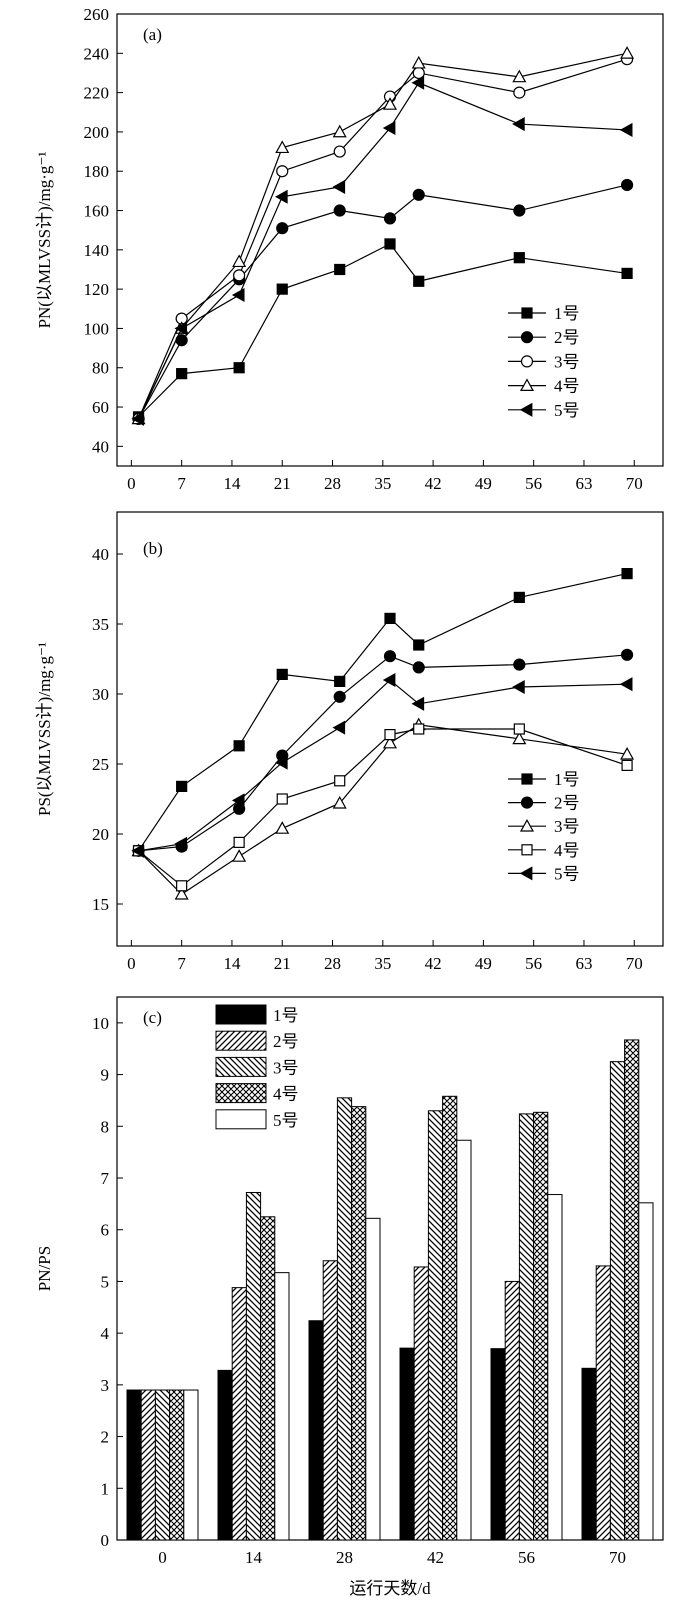 The height and width of the screenshot is (1604, 700). Describe the element at coordinates (105, 1178) in the screenshot. I see `y-tick-label: 7` at that location.